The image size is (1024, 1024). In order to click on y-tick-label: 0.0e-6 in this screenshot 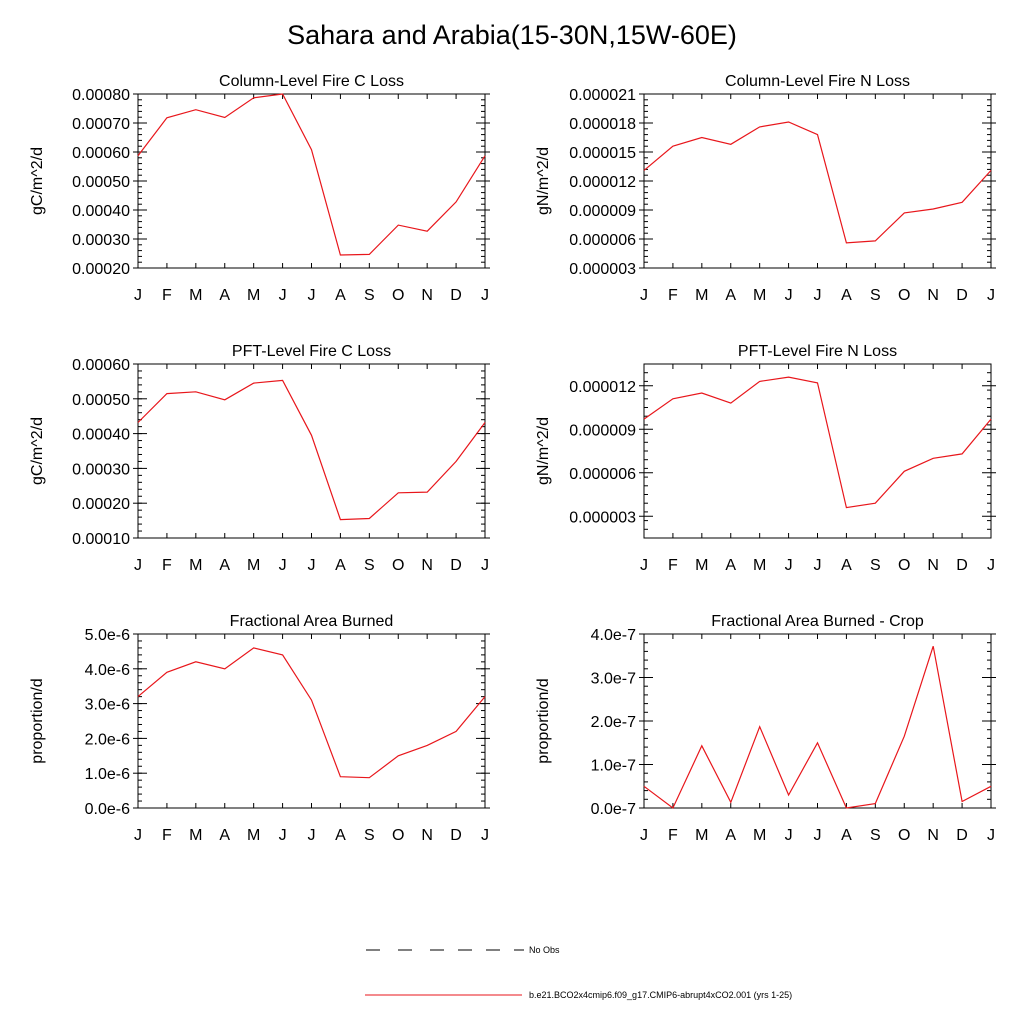, I will do `click(107, 809)`.